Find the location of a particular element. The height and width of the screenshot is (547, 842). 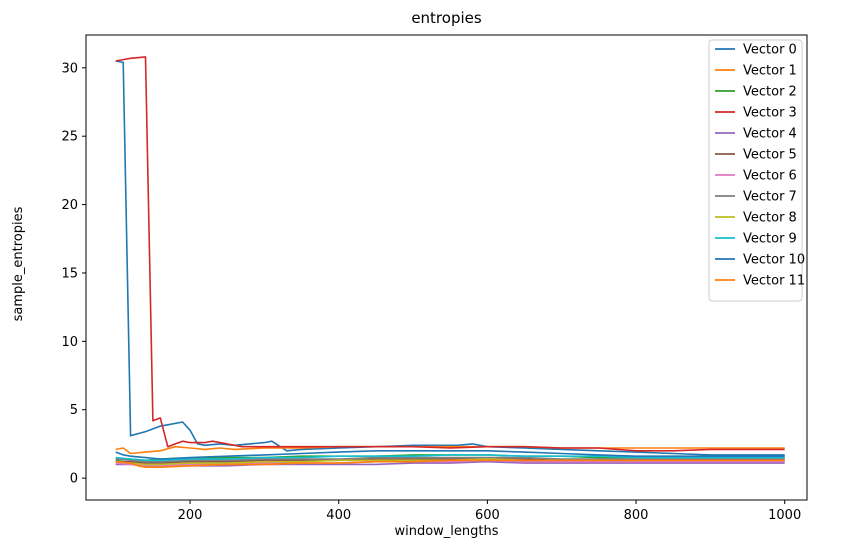

chart-title: entropies is located at coordinates (446, 18).